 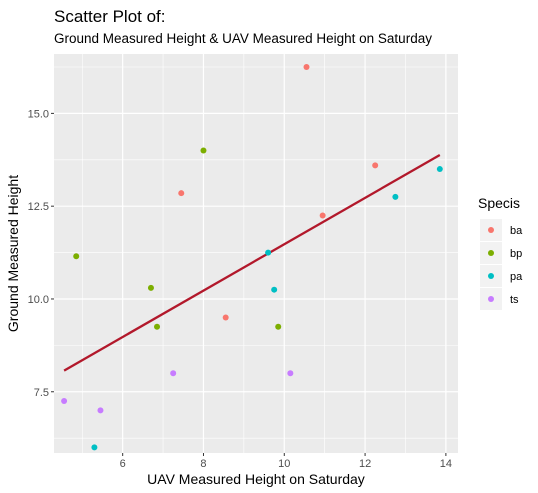 I want to click on legend-label-pa: pa, so click(x=516, y=277).